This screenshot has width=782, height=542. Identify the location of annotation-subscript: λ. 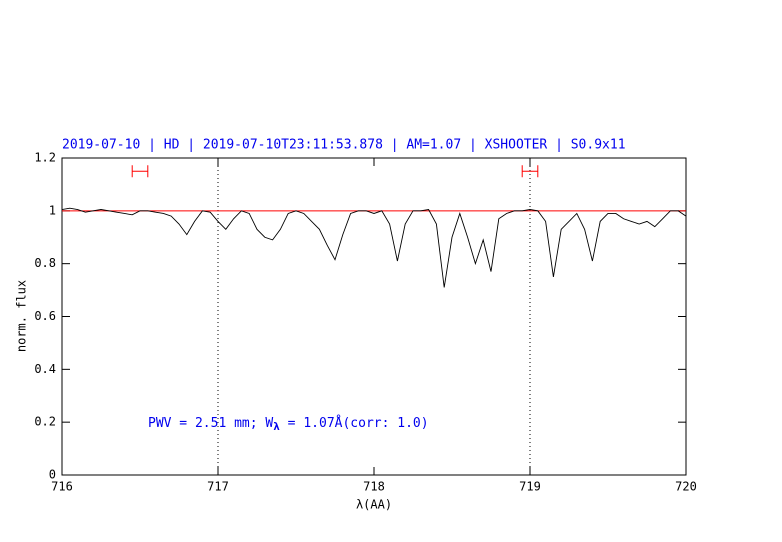
(276, 426).